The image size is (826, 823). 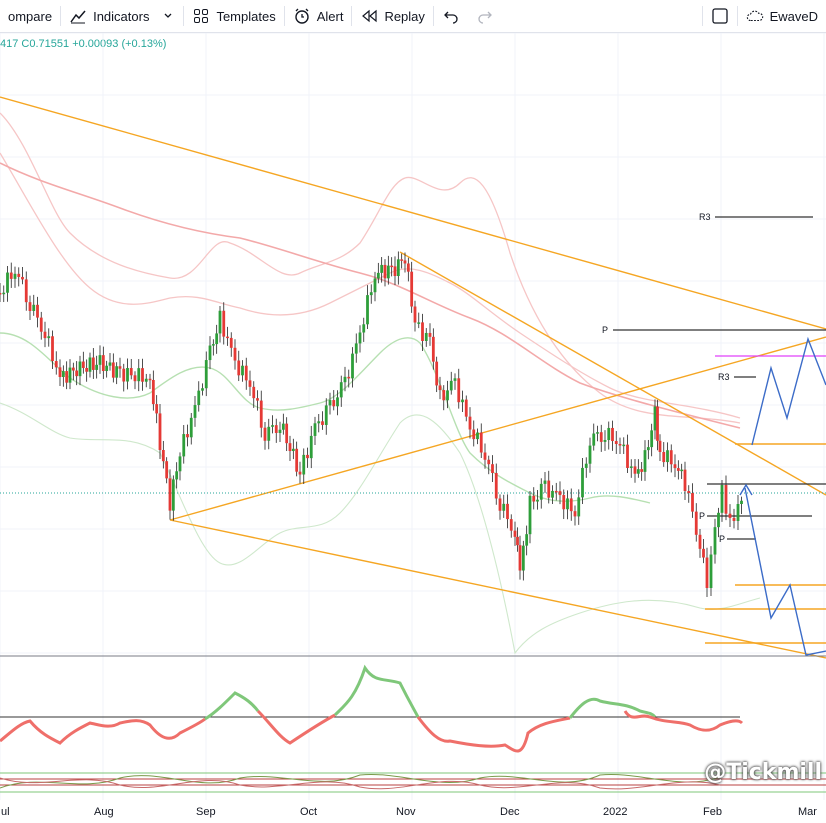 I want to click on indicators-icon, so click(x=78, y=16).